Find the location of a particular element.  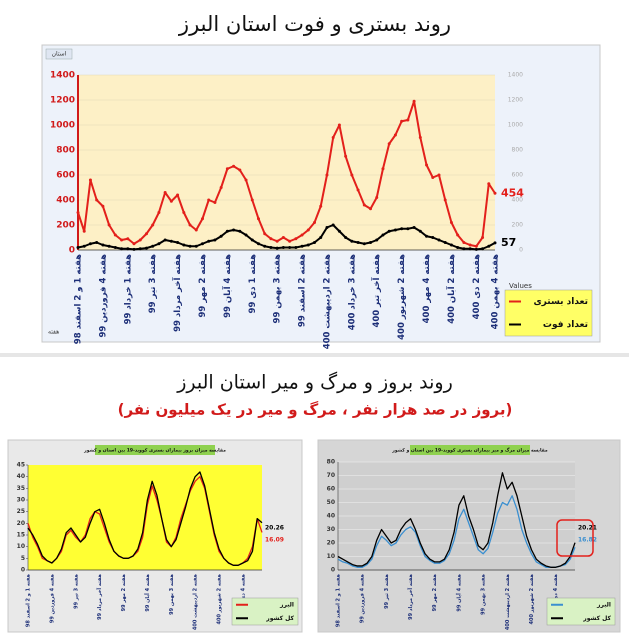

y-tick-label: 5 is located at coordinates (23, 558).